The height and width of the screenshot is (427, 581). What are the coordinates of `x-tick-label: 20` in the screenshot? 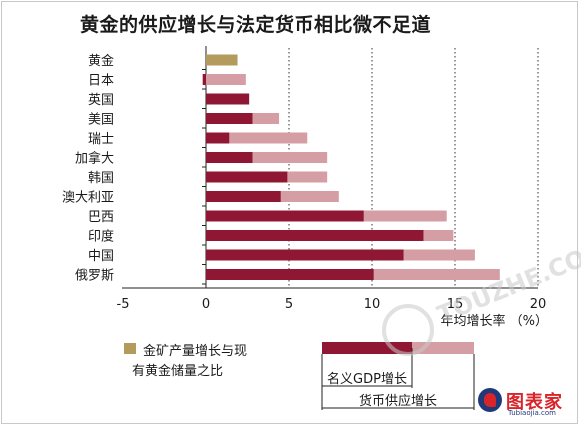 It's located at (538, 304).